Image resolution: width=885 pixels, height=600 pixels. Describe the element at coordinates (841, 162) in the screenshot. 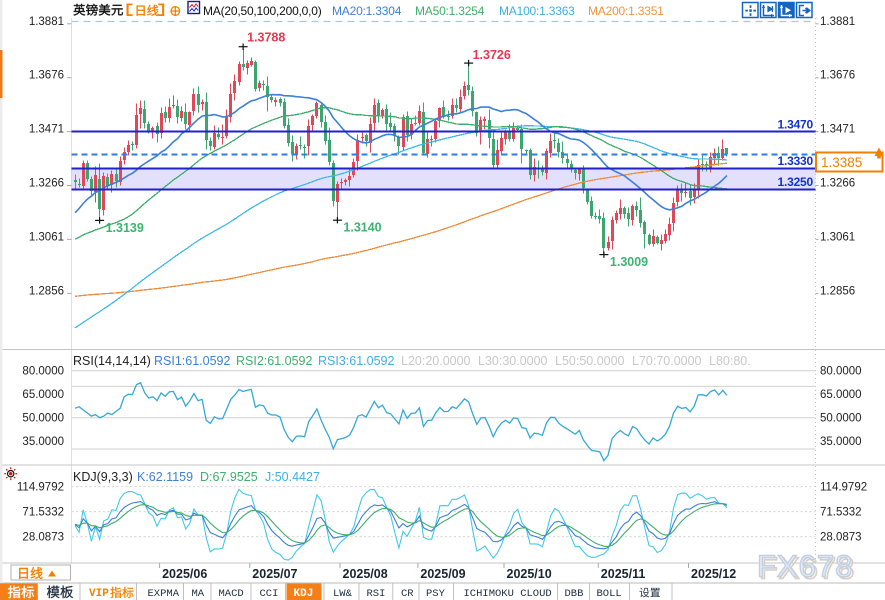

I see `svg-text: 1.3385` at that location.